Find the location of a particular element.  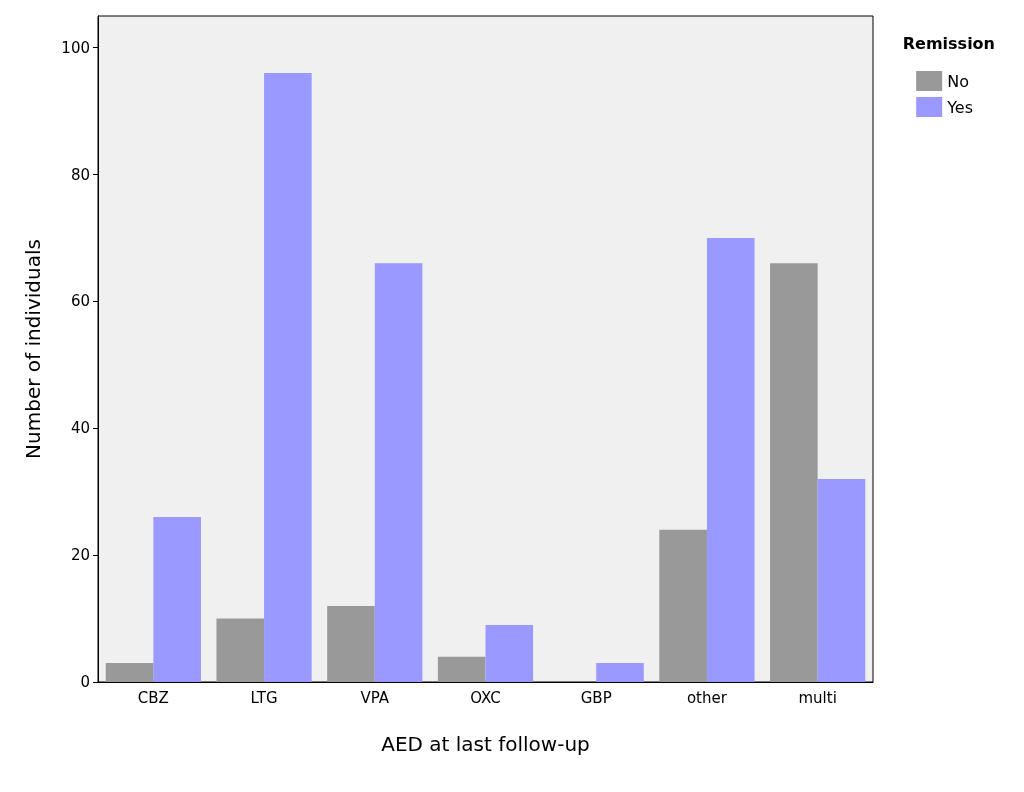

x-tick-label: LTG is located at coordinates (264, 697).